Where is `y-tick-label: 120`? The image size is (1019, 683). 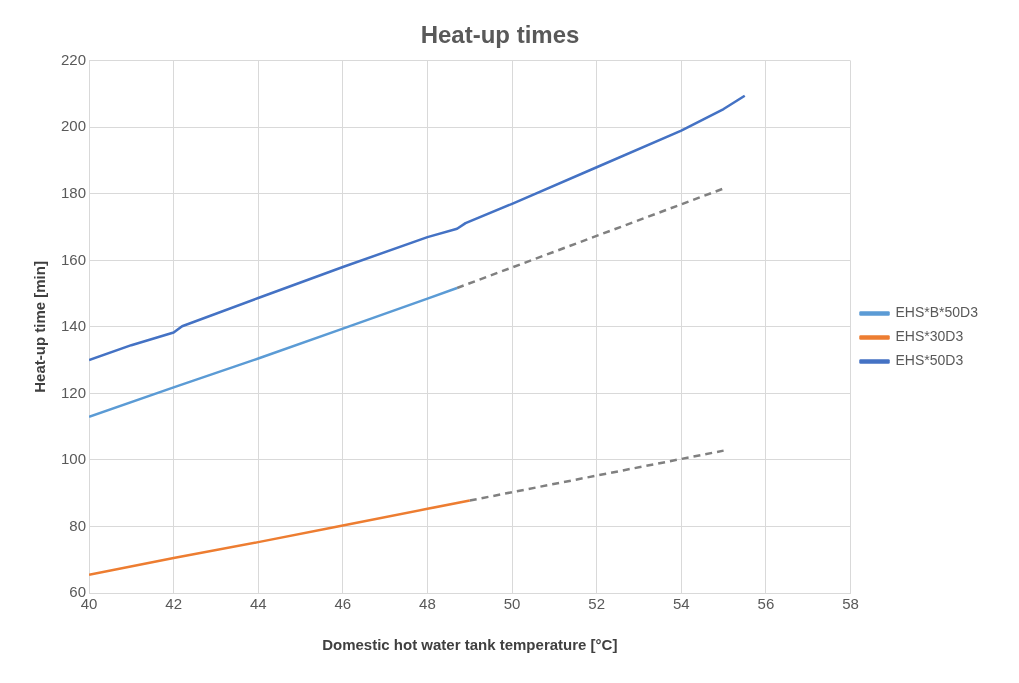
y-tick-label: 120 is located at coordinates (74, 392).